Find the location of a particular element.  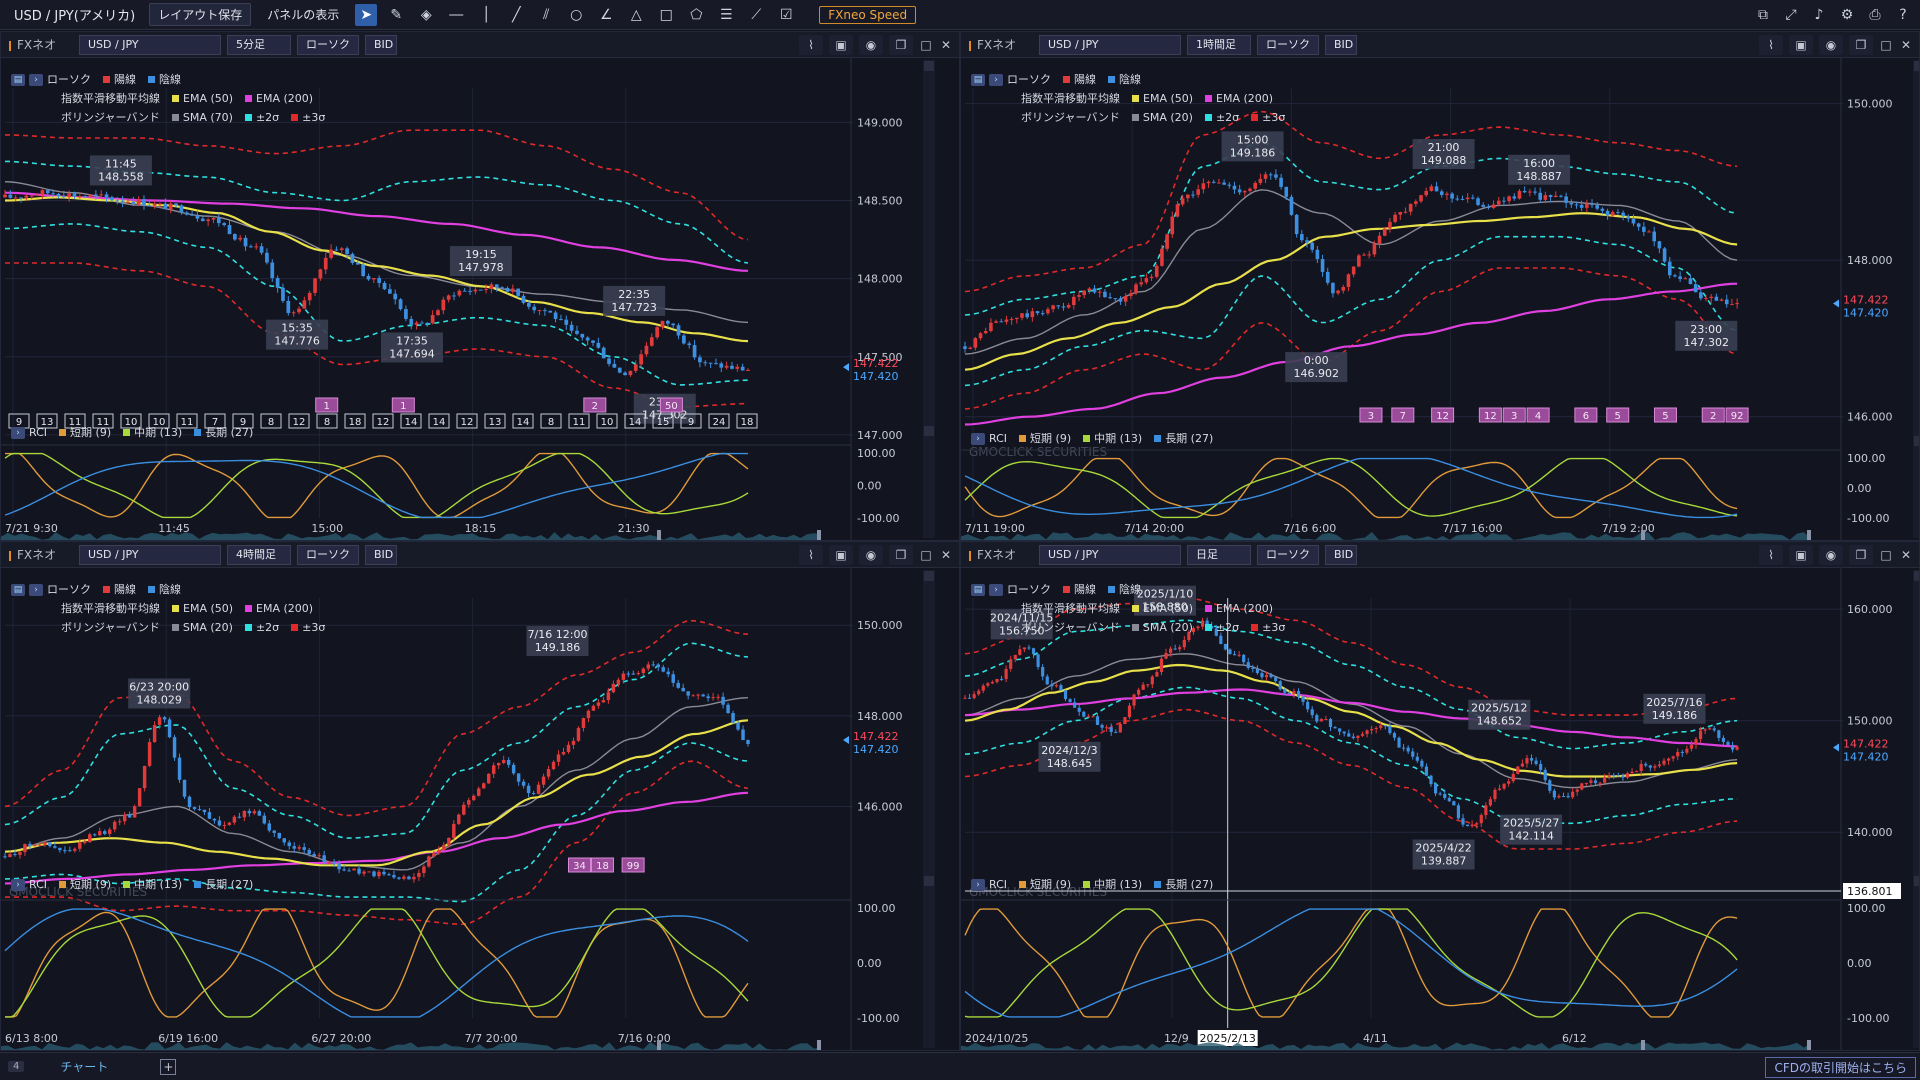

gear-icon: ⚙ is located at coordinates (1847, 15).